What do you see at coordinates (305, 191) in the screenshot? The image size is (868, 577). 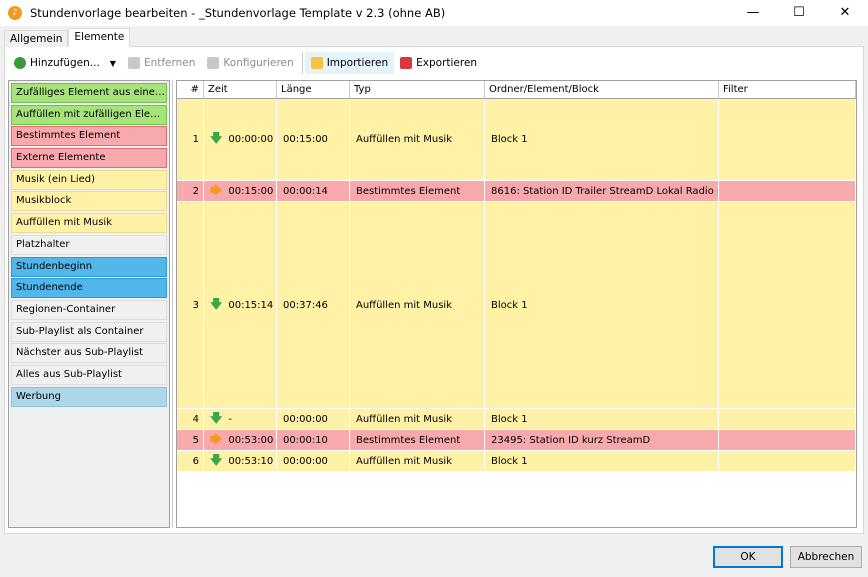 I see `length-text: 00:00:14` at bounding box center [305, 191].